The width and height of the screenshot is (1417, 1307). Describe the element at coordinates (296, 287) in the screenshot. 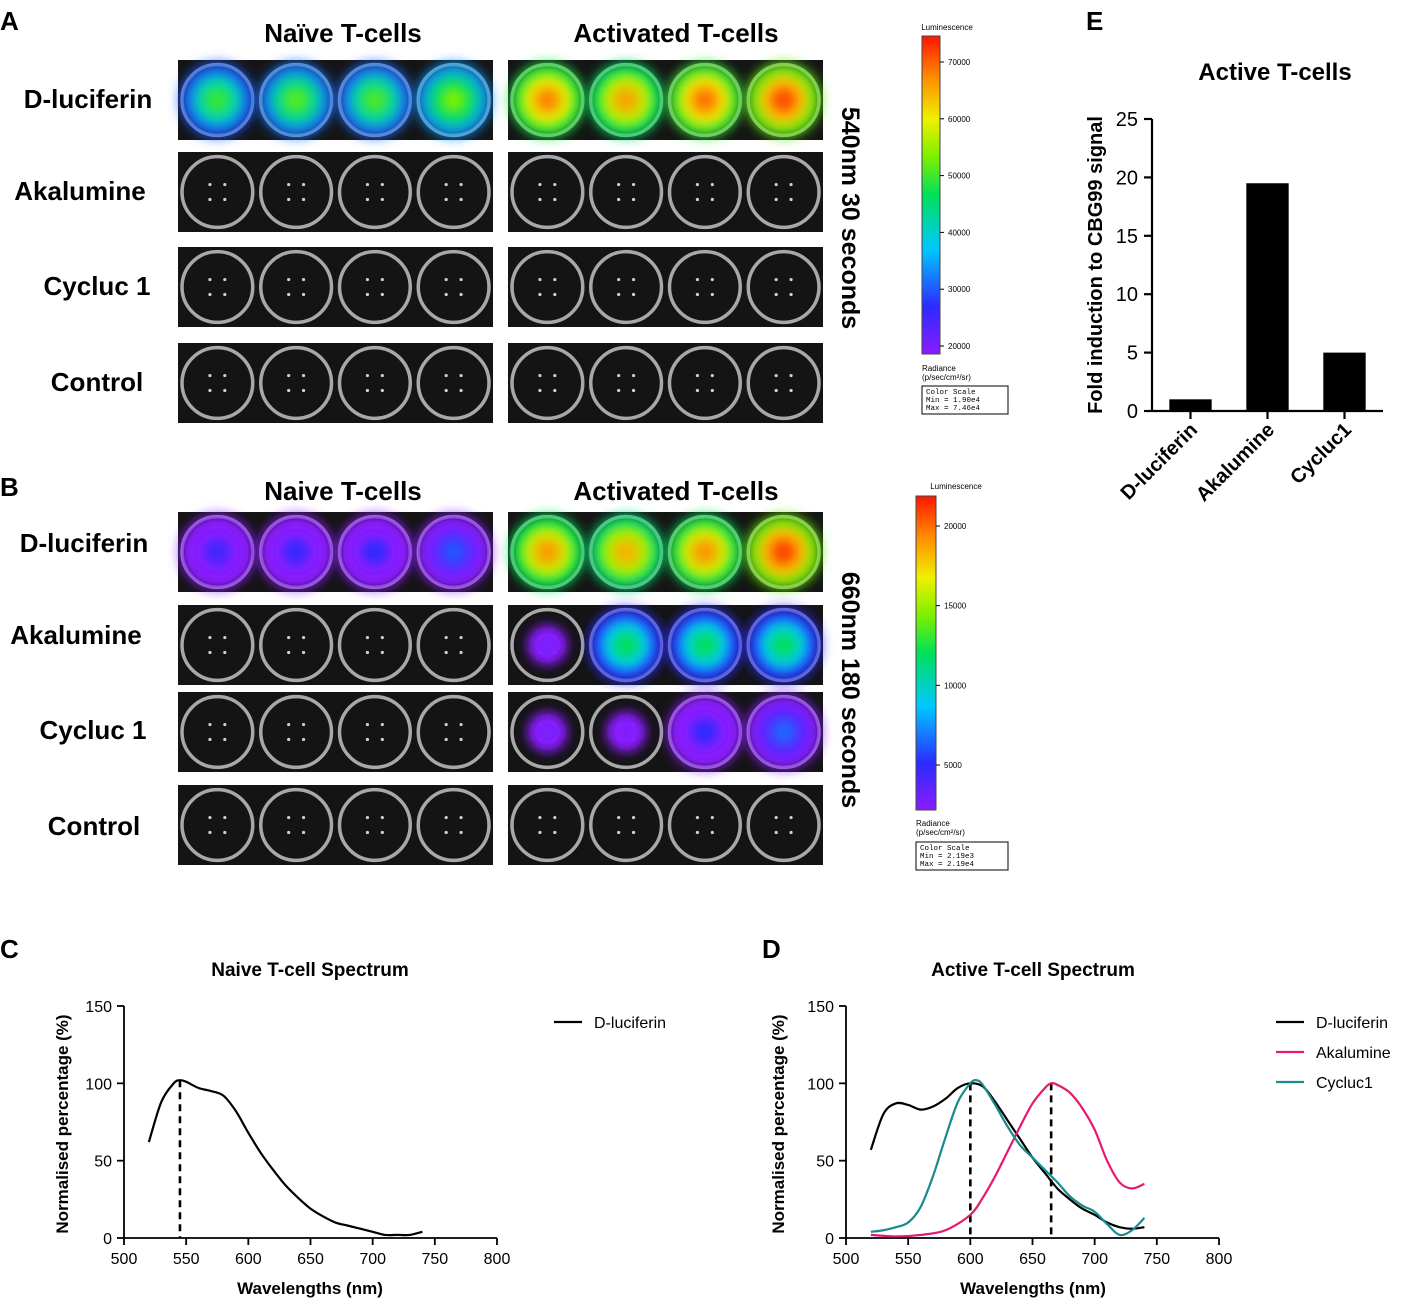

I see `panel-a-naive-well-r3-c2` at that location.